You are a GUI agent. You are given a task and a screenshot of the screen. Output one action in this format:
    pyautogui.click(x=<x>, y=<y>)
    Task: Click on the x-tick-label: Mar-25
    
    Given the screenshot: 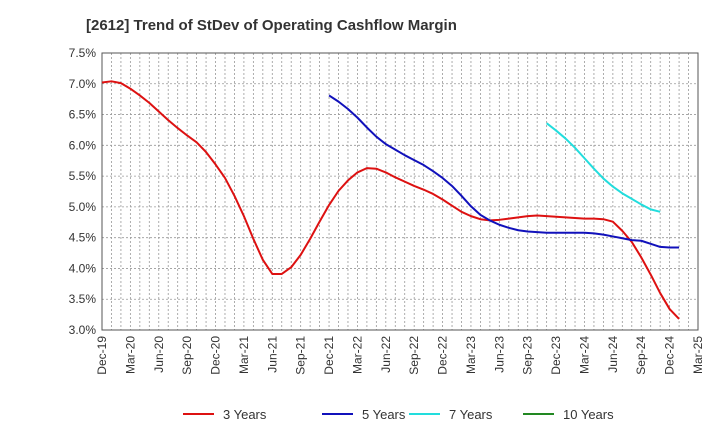 What is the action you would take?
    pyautogui.click(x=698, y=355)
    